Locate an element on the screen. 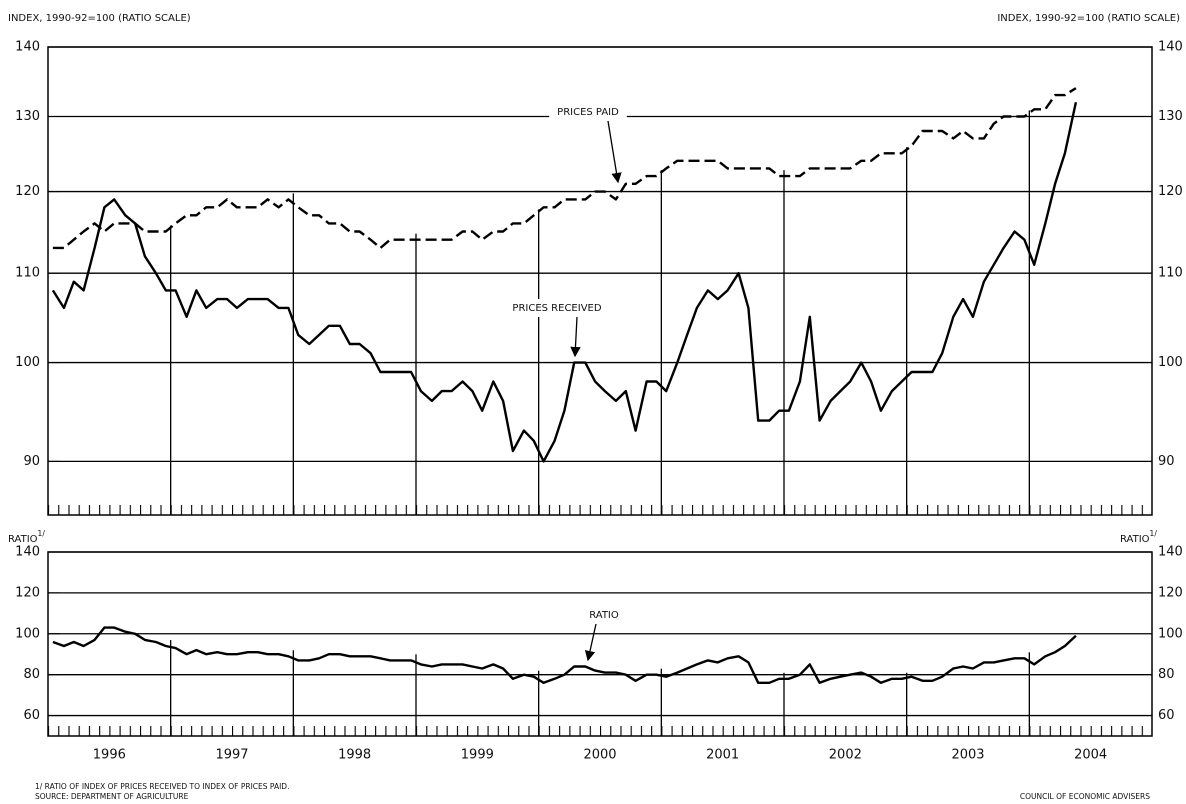 The height and width of the screenshot is (804, 1186). y2-tick-label: 60 is located at coordinates (1166, 715).